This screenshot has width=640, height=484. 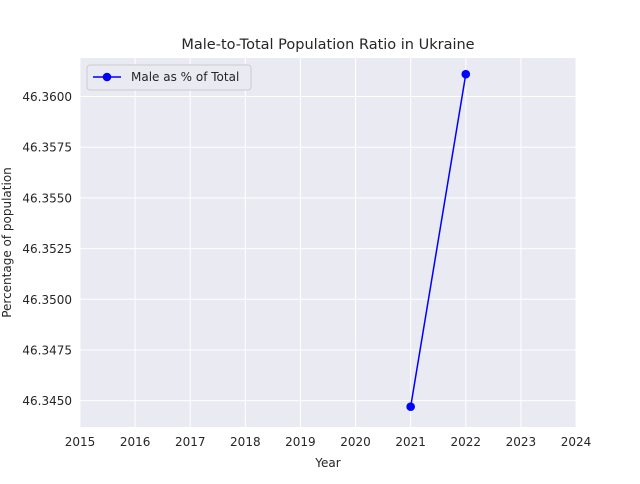 What do you see at coordinates (245, 442) in the screenshot?
I see `x-tick-label: 2018` at bounding box center [245, 442].